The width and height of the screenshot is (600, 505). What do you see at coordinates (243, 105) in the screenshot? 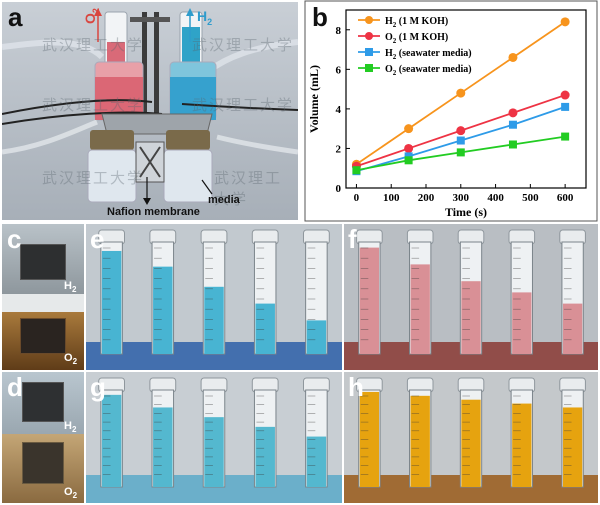
I see `watermark-text-4: 武汉理工大学` at bounding box center [243, 105].